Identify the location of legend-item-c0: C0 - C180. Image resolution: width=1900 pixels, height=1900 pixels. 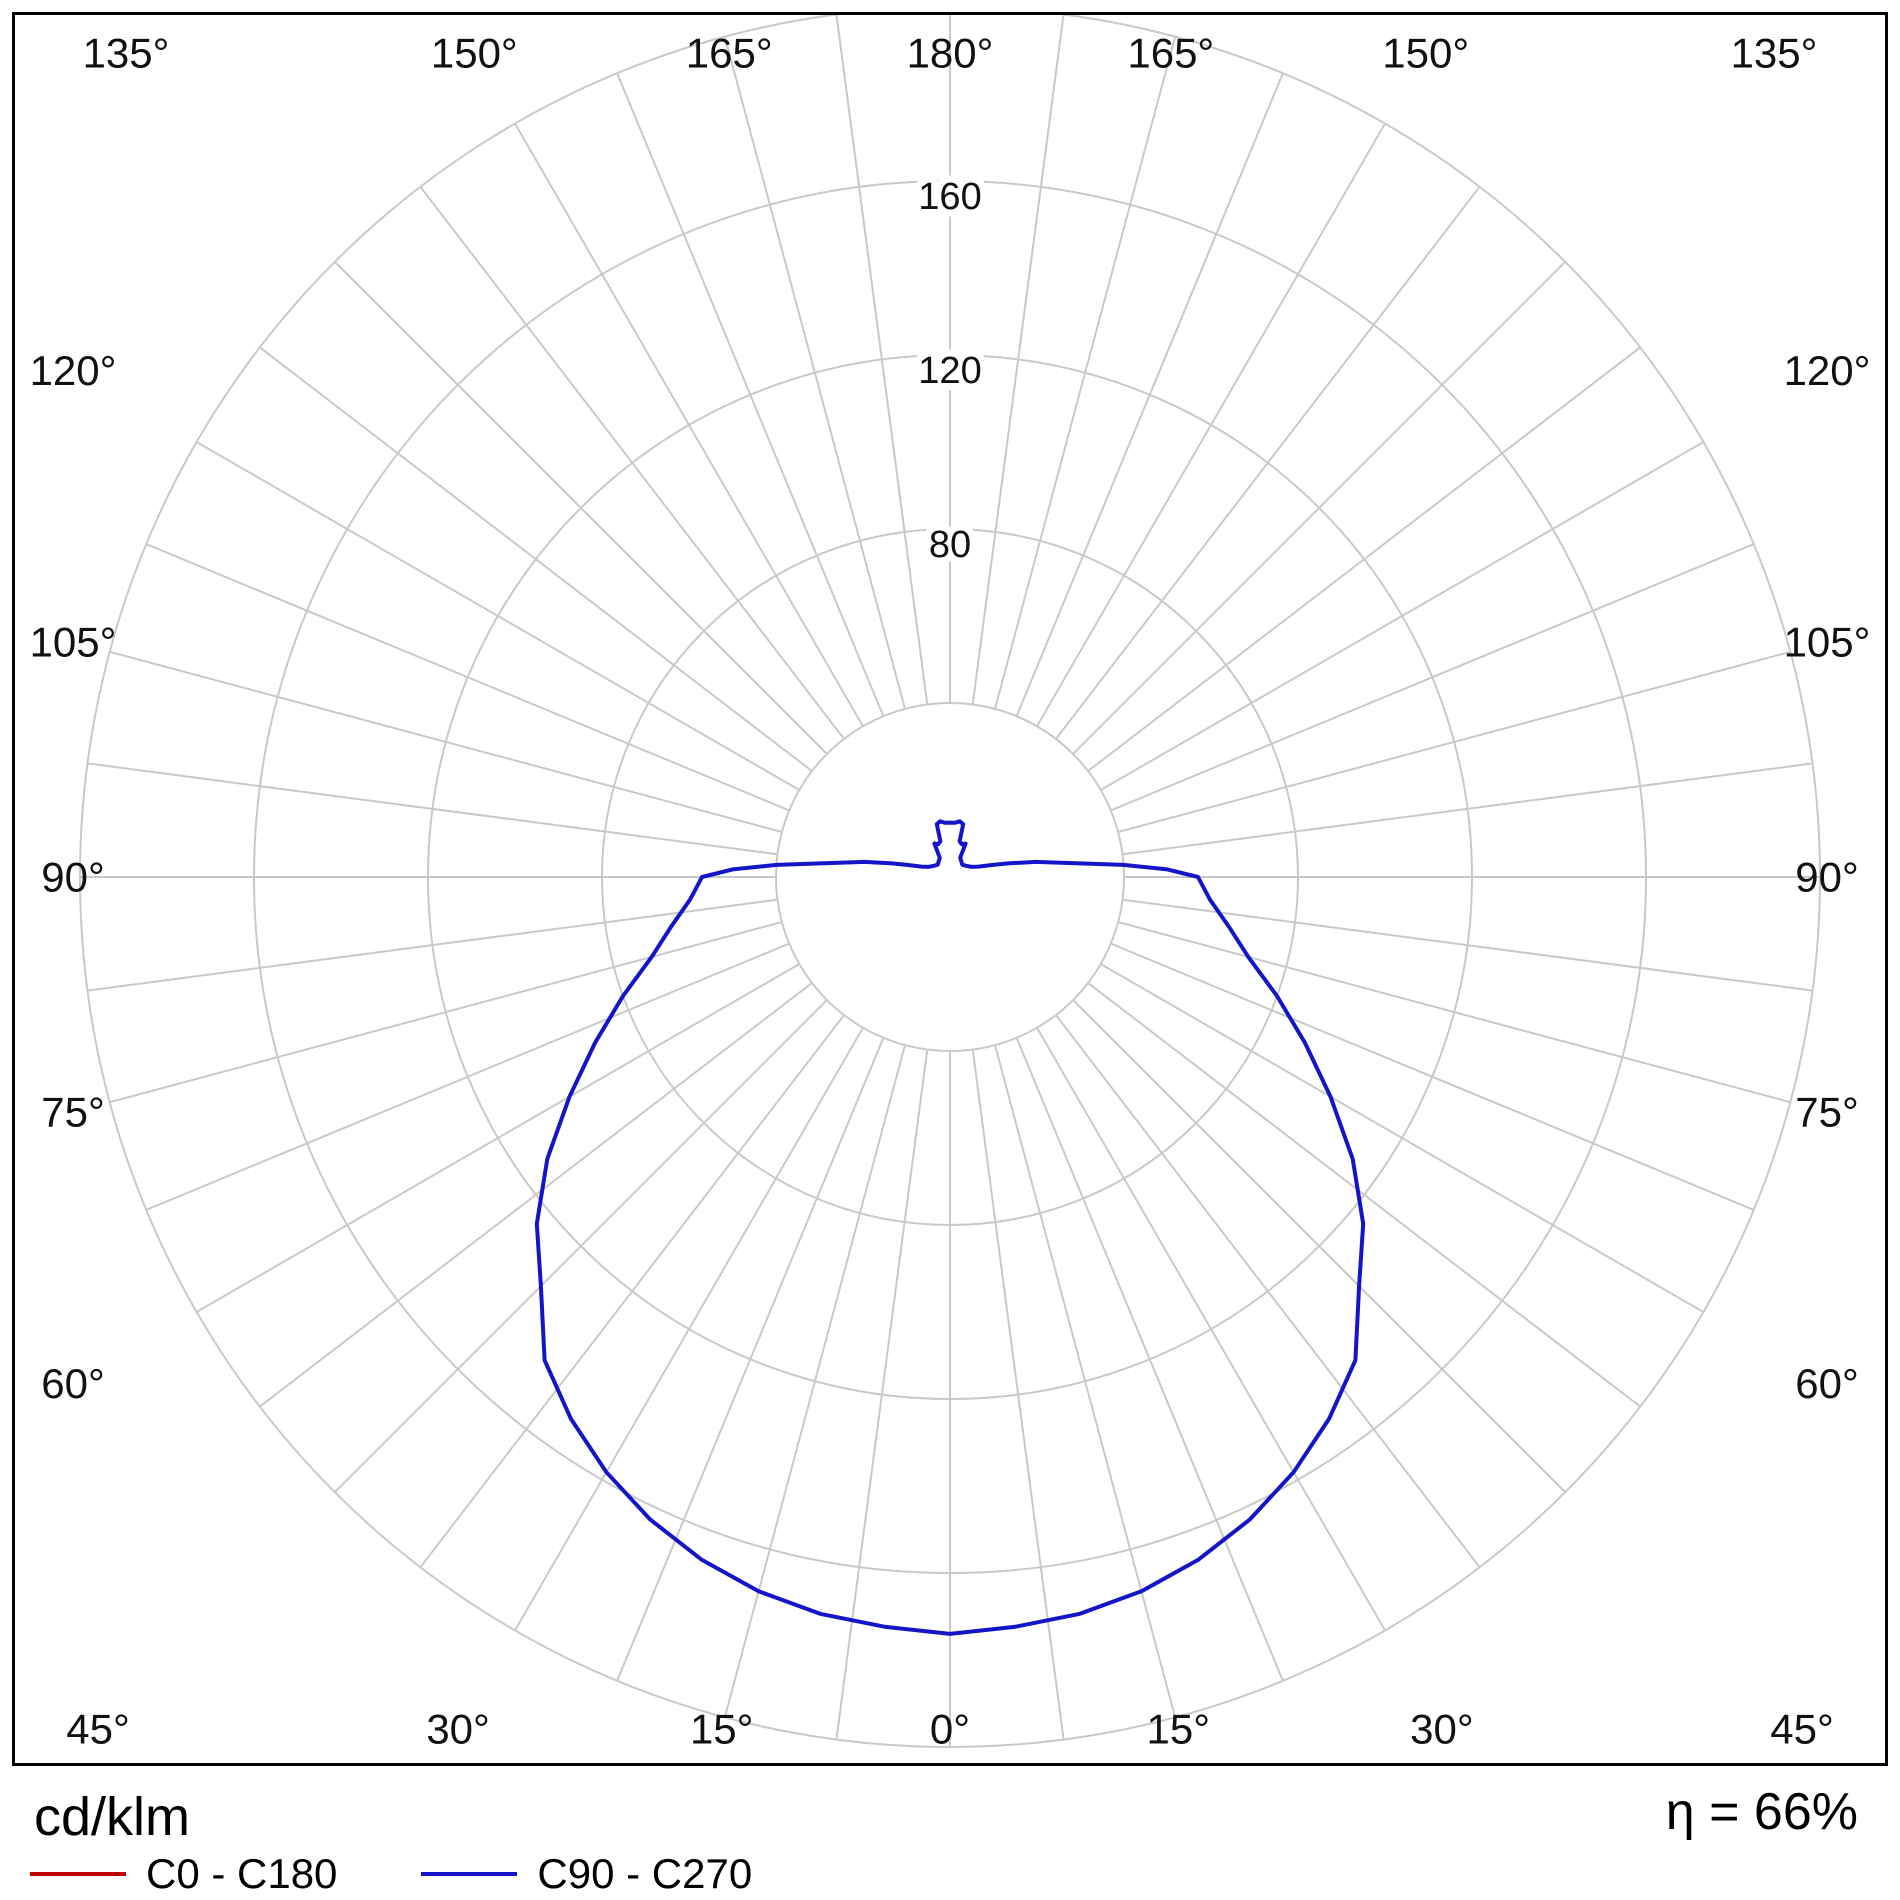
(183, 1874).